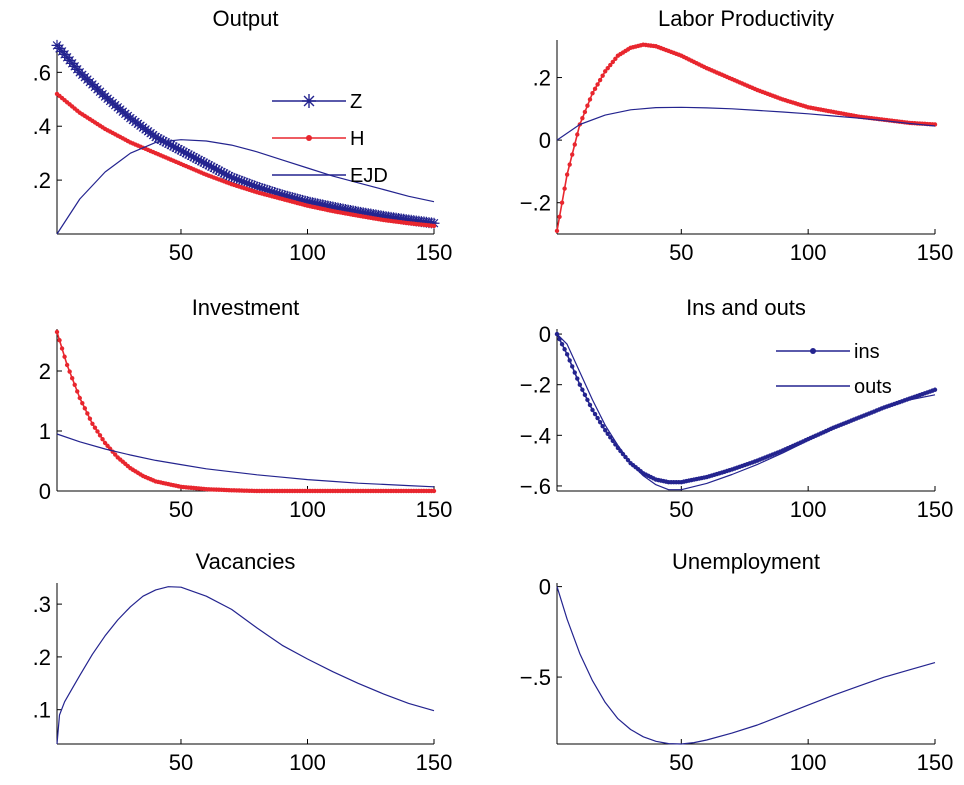 Image resolution: width=964 pixels, height=785 pixels. What do you see at coordinates (42, 126) in the screenshot?
I see `y-tick-label: .4` at bounding box center [42, 126].